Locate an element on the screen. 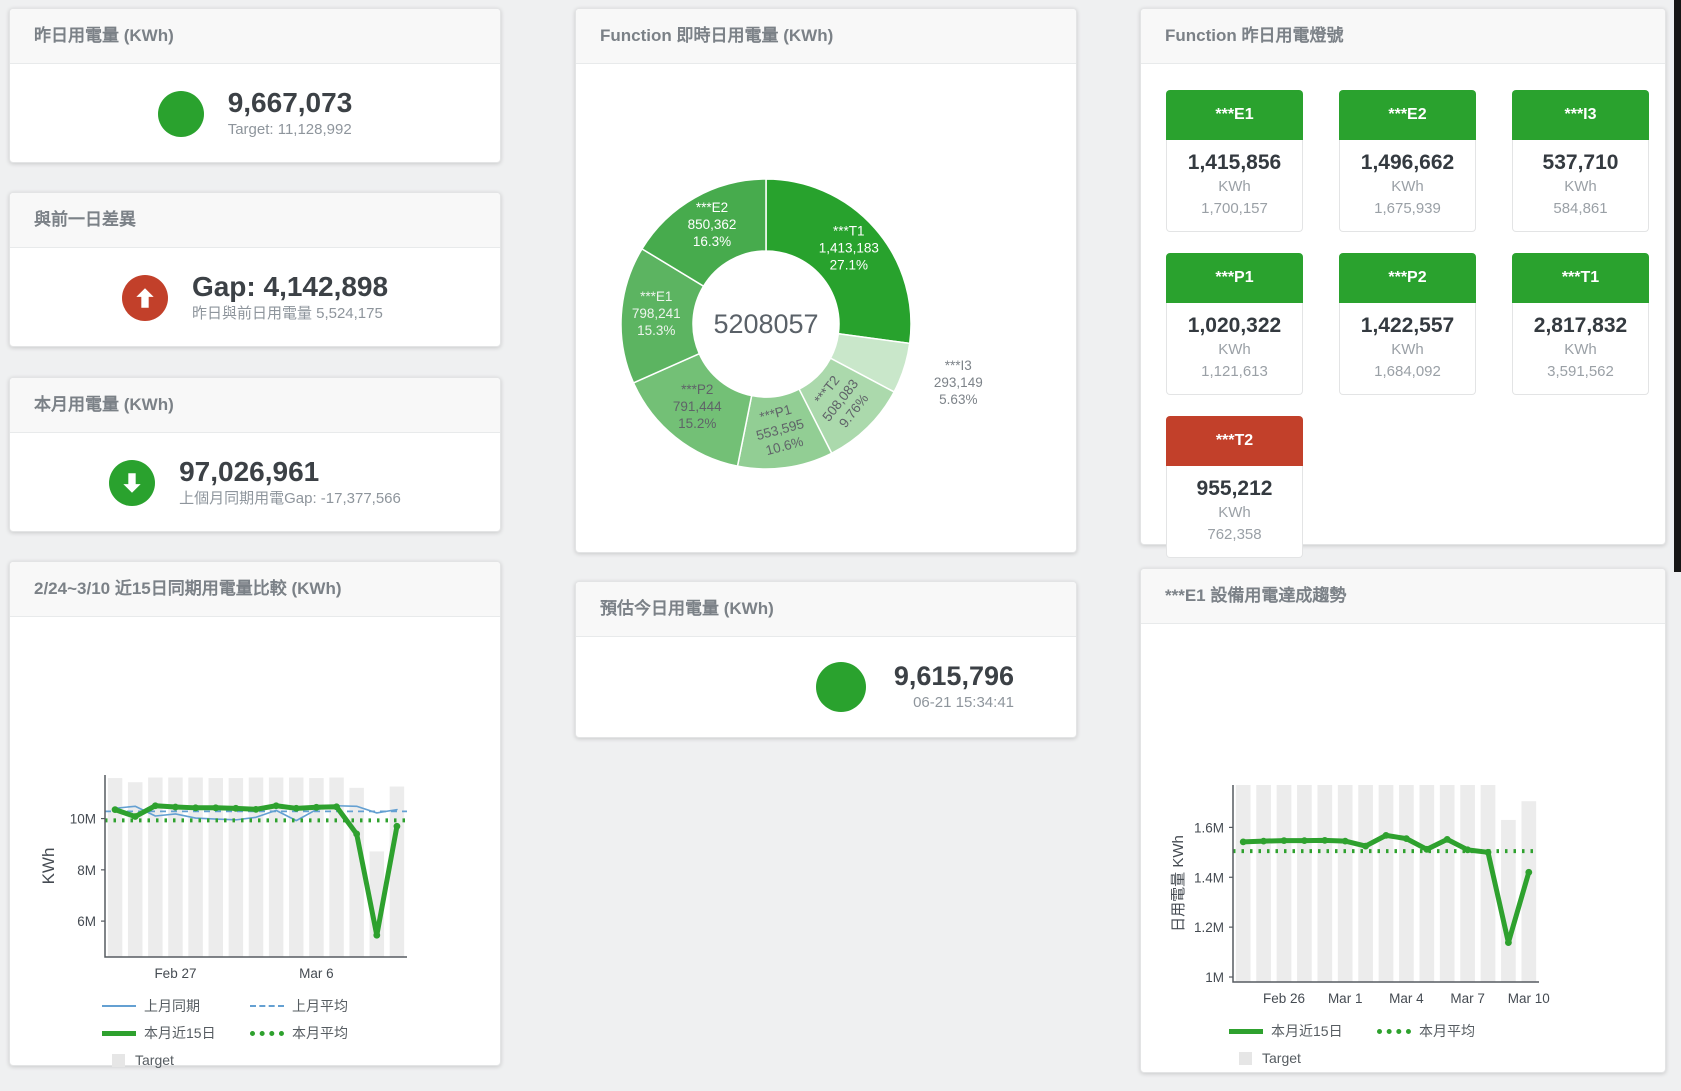 The image size is (1681, 1091). light-tile-T2: ***T2 955,212 KWh 762,358 is located at coordinates (1234, 487).